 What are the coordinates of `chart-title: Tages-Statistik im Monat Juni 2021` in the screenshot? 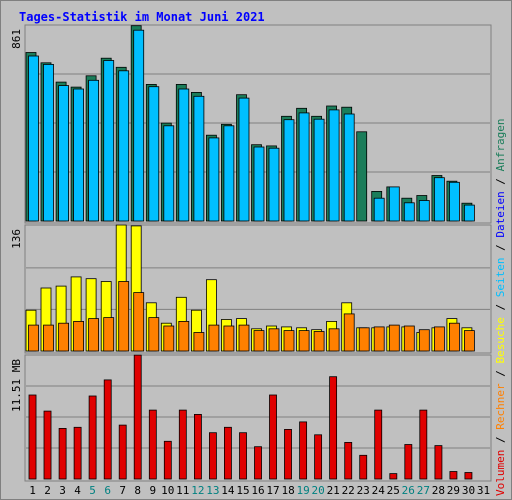 It's located at (142, 17).